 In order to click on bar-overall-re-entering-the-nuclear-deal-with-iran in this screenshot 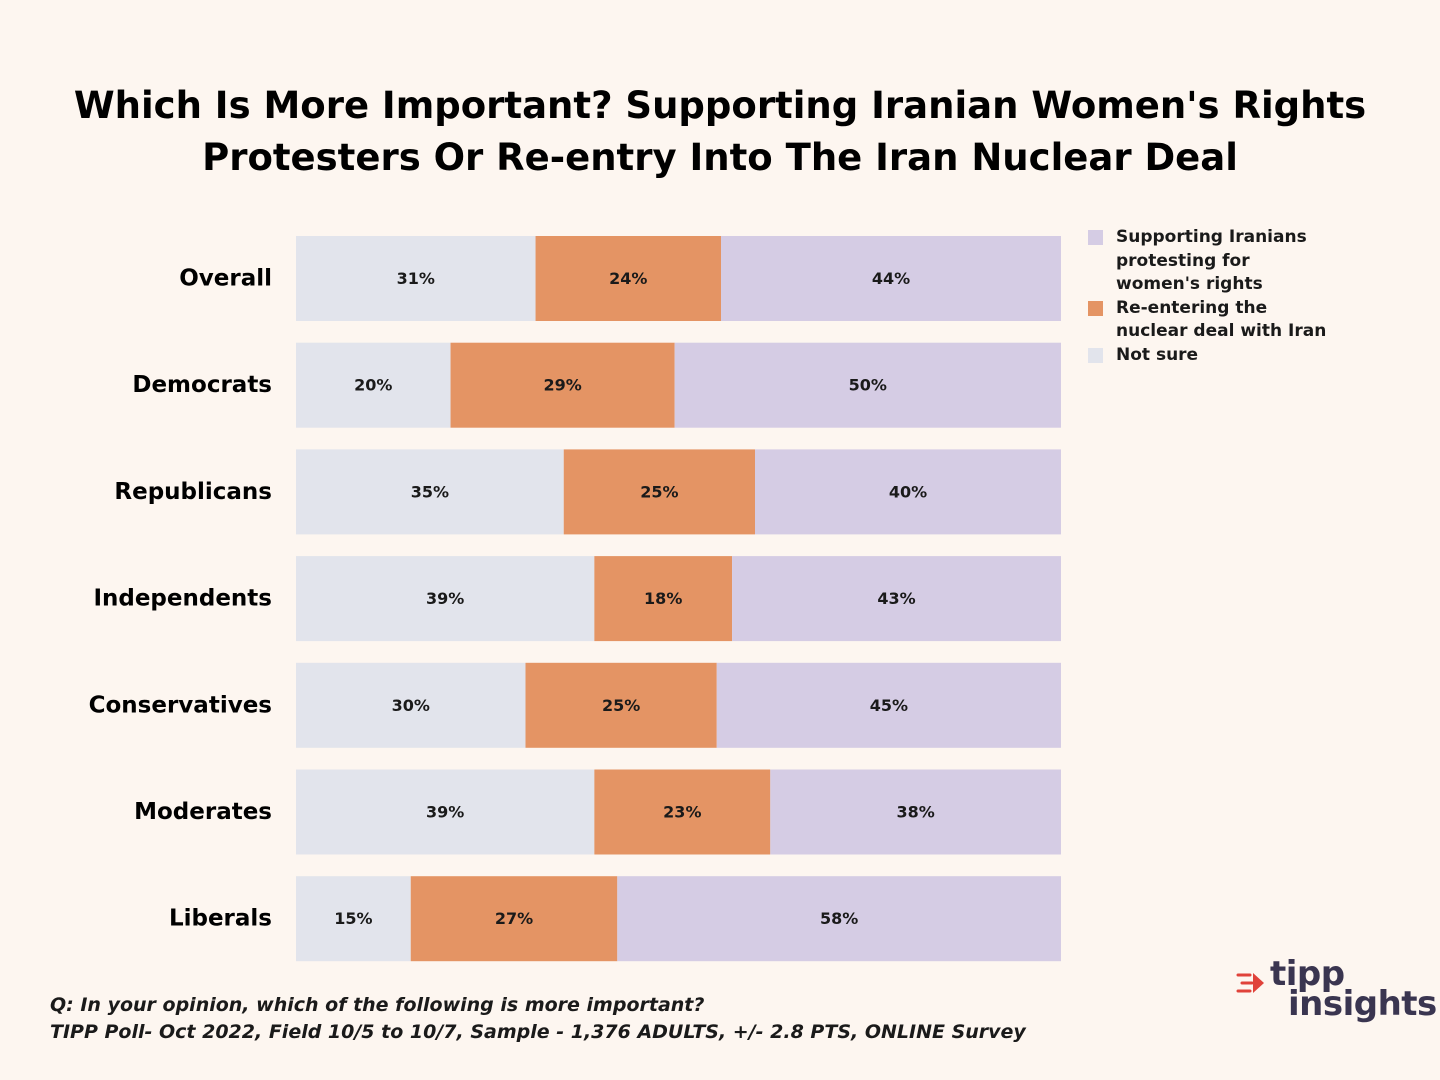, I will do `click(628, 278)`.